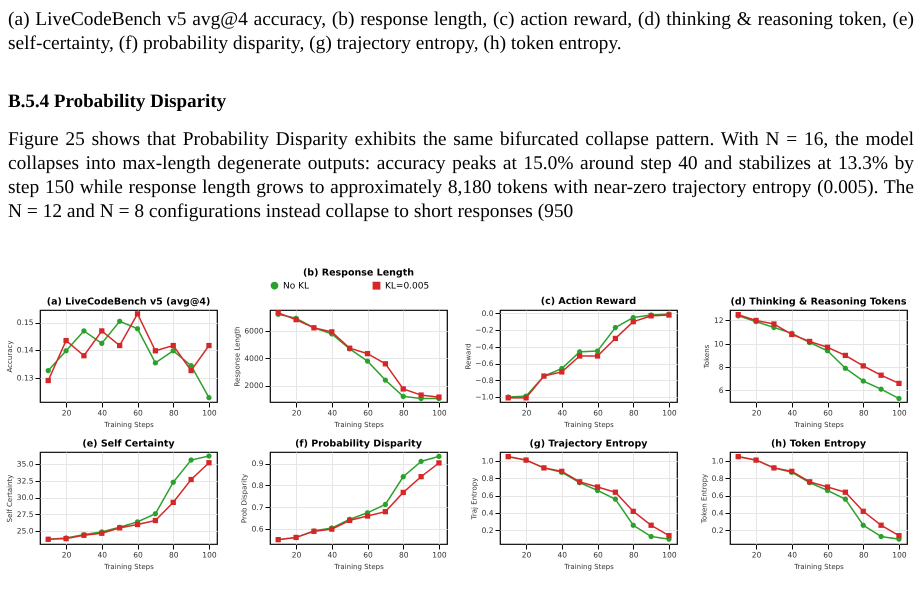  What do you see at coordinates (128, 302) in the screenshot?
I see `chart-title: (a) LiveCodeBench v5 (avg@4)` at bounding box center [128, 302].